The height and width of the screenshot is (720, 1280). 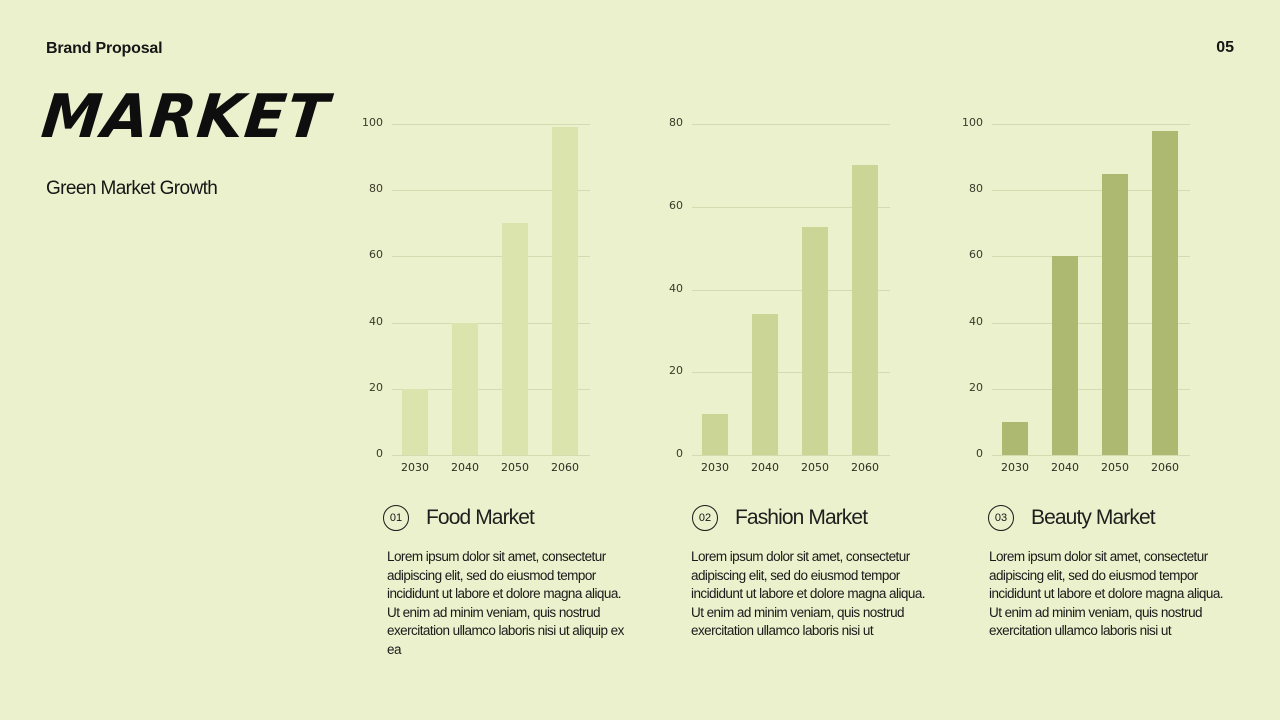 What do you see at coordinates (396, 518) in the screenshot?
I see `section-number-badge: 01` at bounding box center [396, 518].